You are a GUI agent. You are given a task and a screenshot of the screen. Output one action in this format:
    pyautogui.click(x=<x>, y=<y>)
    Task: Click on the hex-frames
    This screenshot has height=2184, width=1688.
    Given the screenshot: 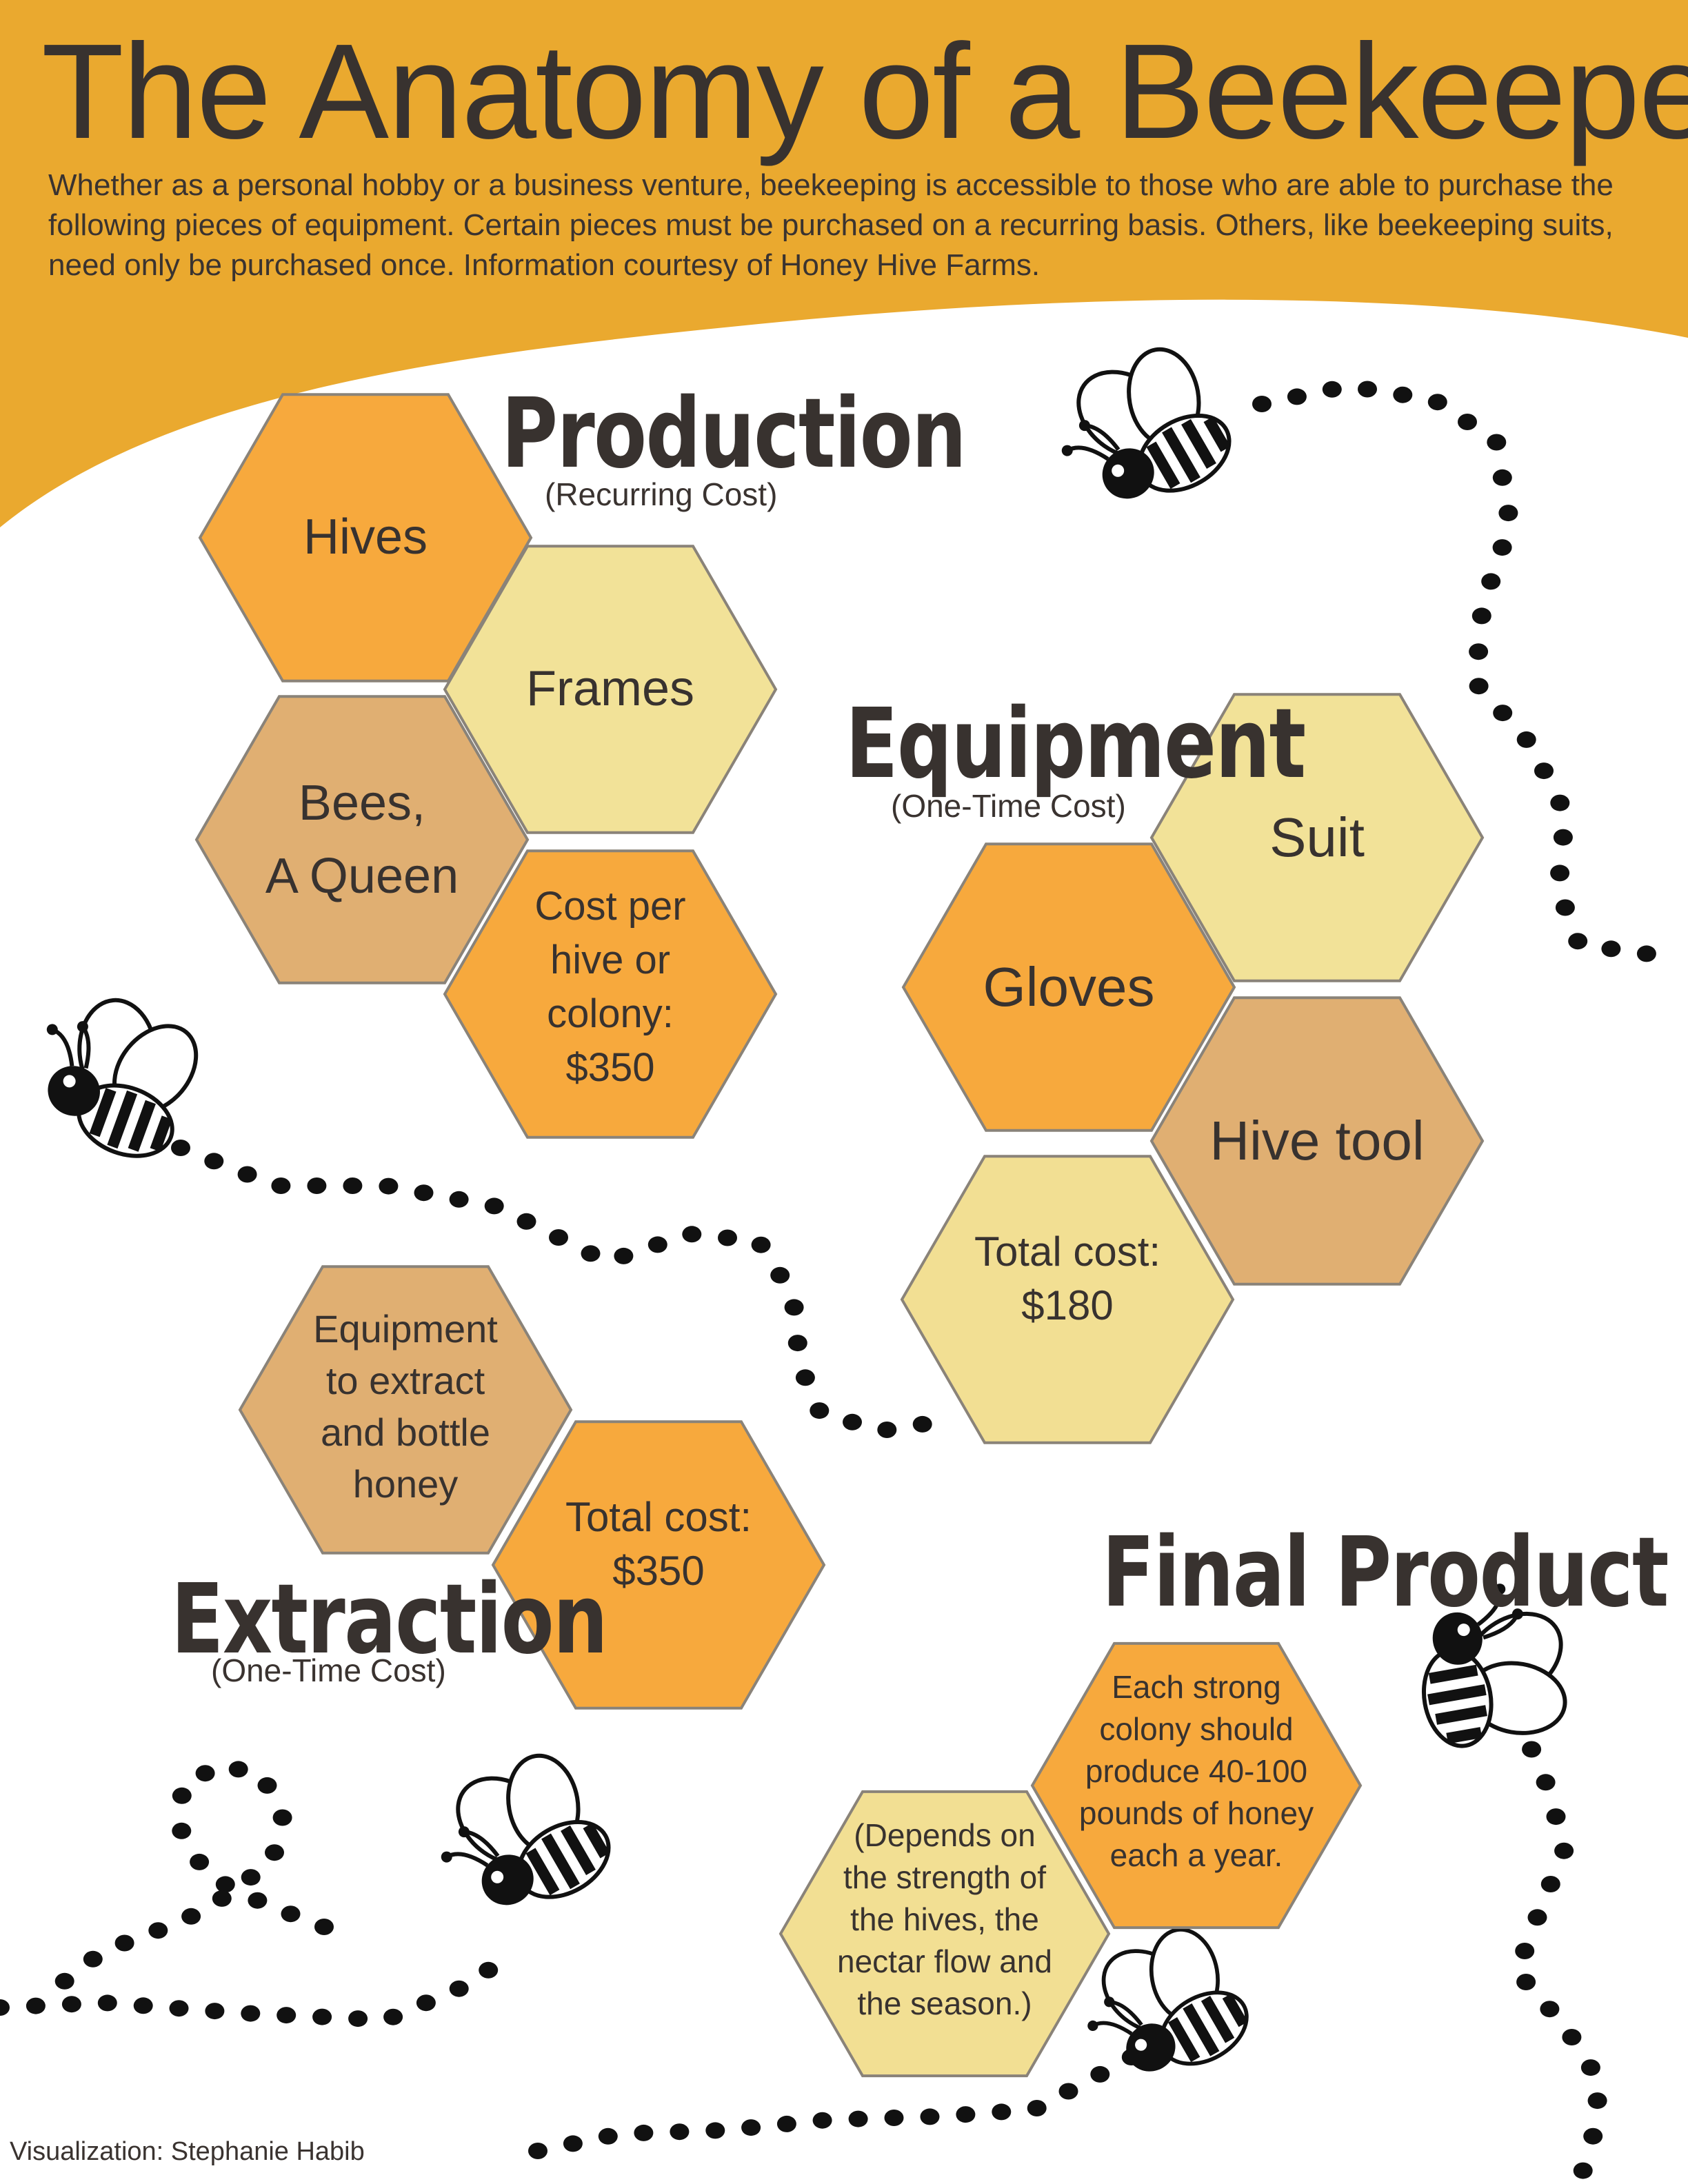 What is the action you would take?
    pyautogui.click(x=611, y=689)
    